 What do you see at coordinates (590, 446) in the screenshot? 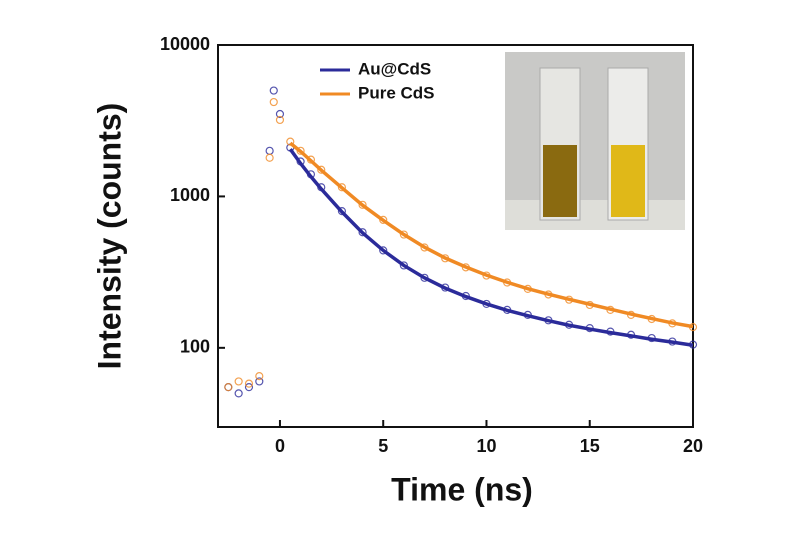
I see `x-tick-label: 15` at bounding box center [590, 446].